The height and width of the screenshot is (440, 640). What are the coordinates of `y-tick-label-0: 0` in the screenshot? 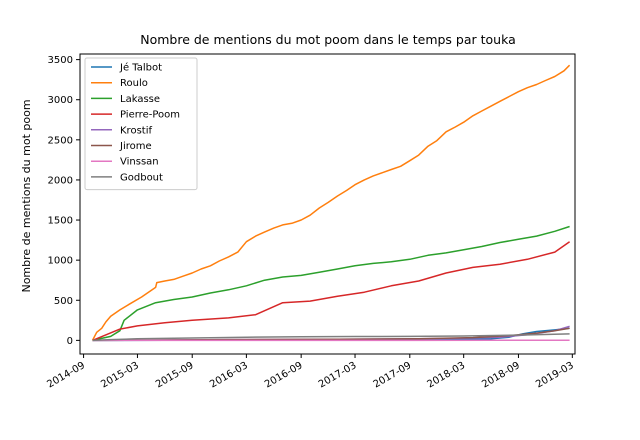 It's located at (70, 341).